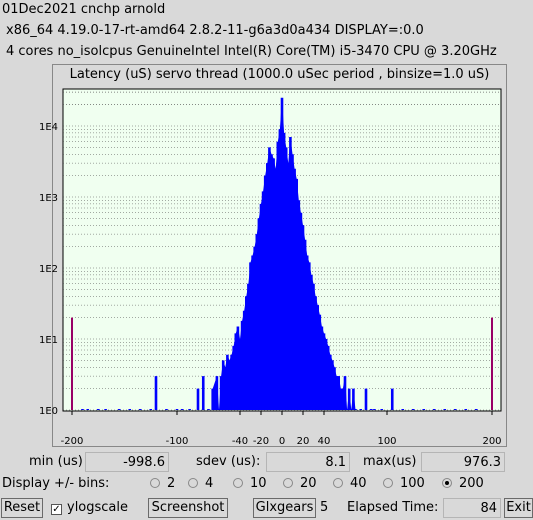 The height and width of the screenshot is (520, 533). Describe the element at coordinates (209, 483) in the screenshot. I see `bins-option-label: 4` at that location.